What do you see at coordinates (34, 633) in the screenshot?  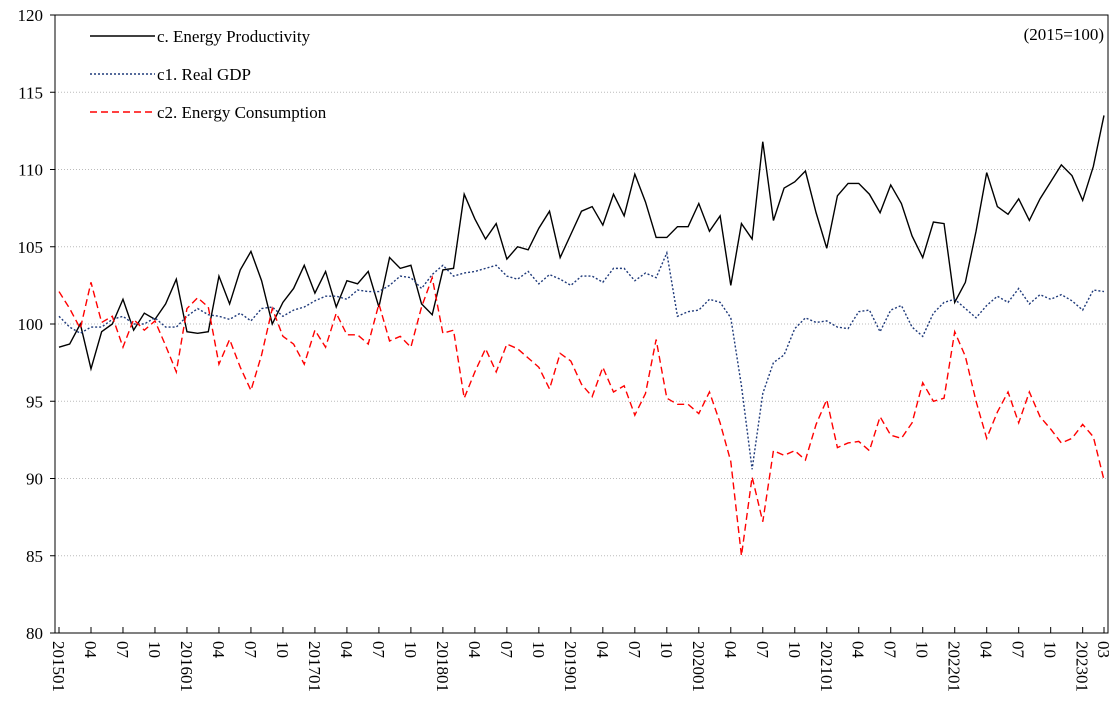 I see `y-tick-label: 80` at bounding box center [34, 633].